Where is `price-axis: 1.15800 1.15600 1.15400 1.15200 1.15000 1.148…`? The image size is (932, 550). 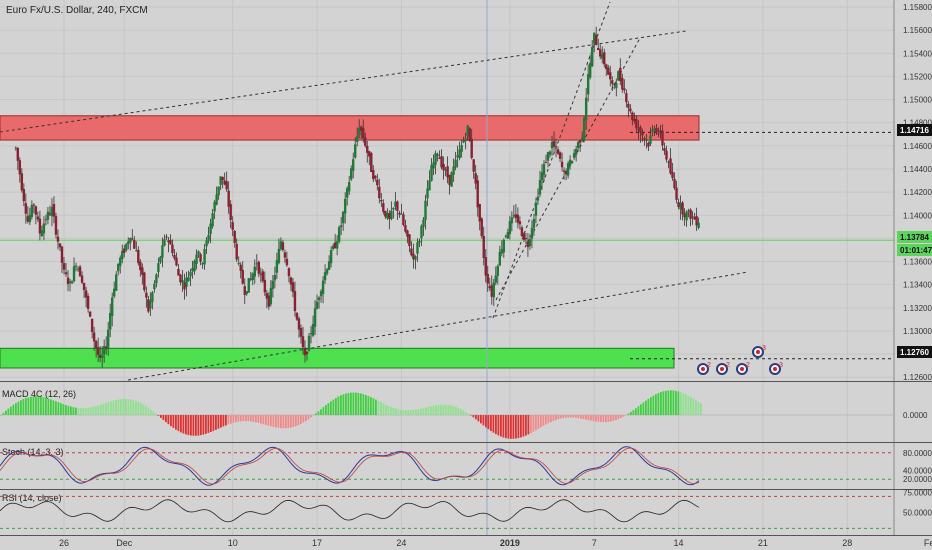
price-axis: 1.15800 1.15600 1.15400 1.15200 1.15000 1.148… is located at coordinates (914, 192).